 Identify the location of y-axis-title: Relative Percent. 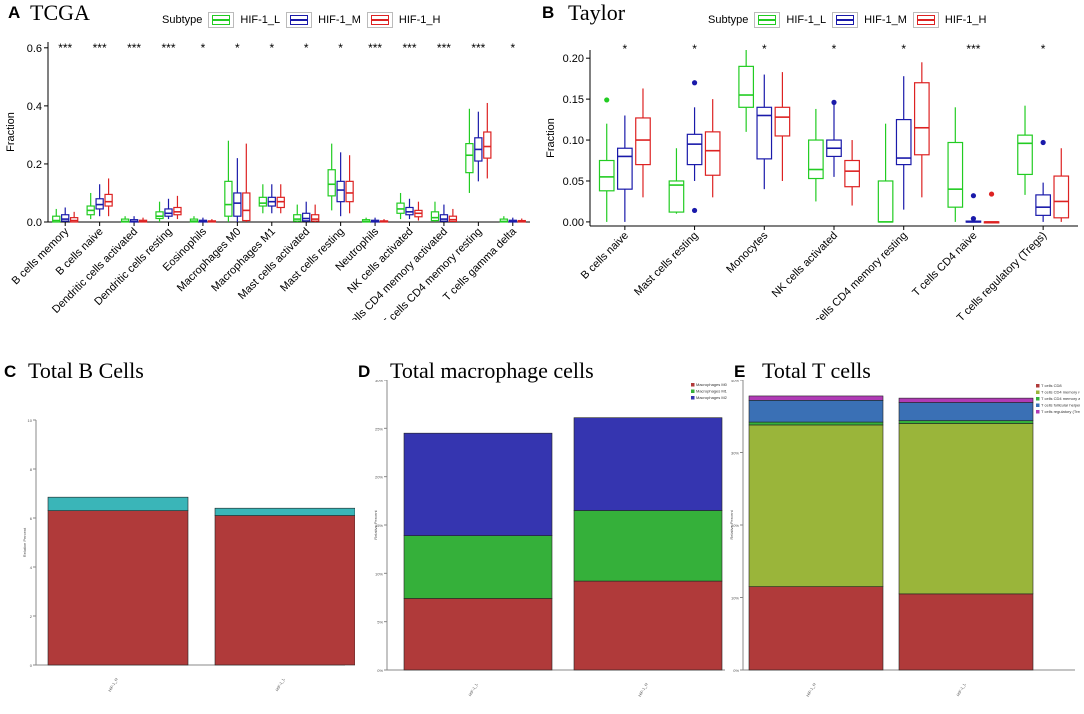
(24, 542).